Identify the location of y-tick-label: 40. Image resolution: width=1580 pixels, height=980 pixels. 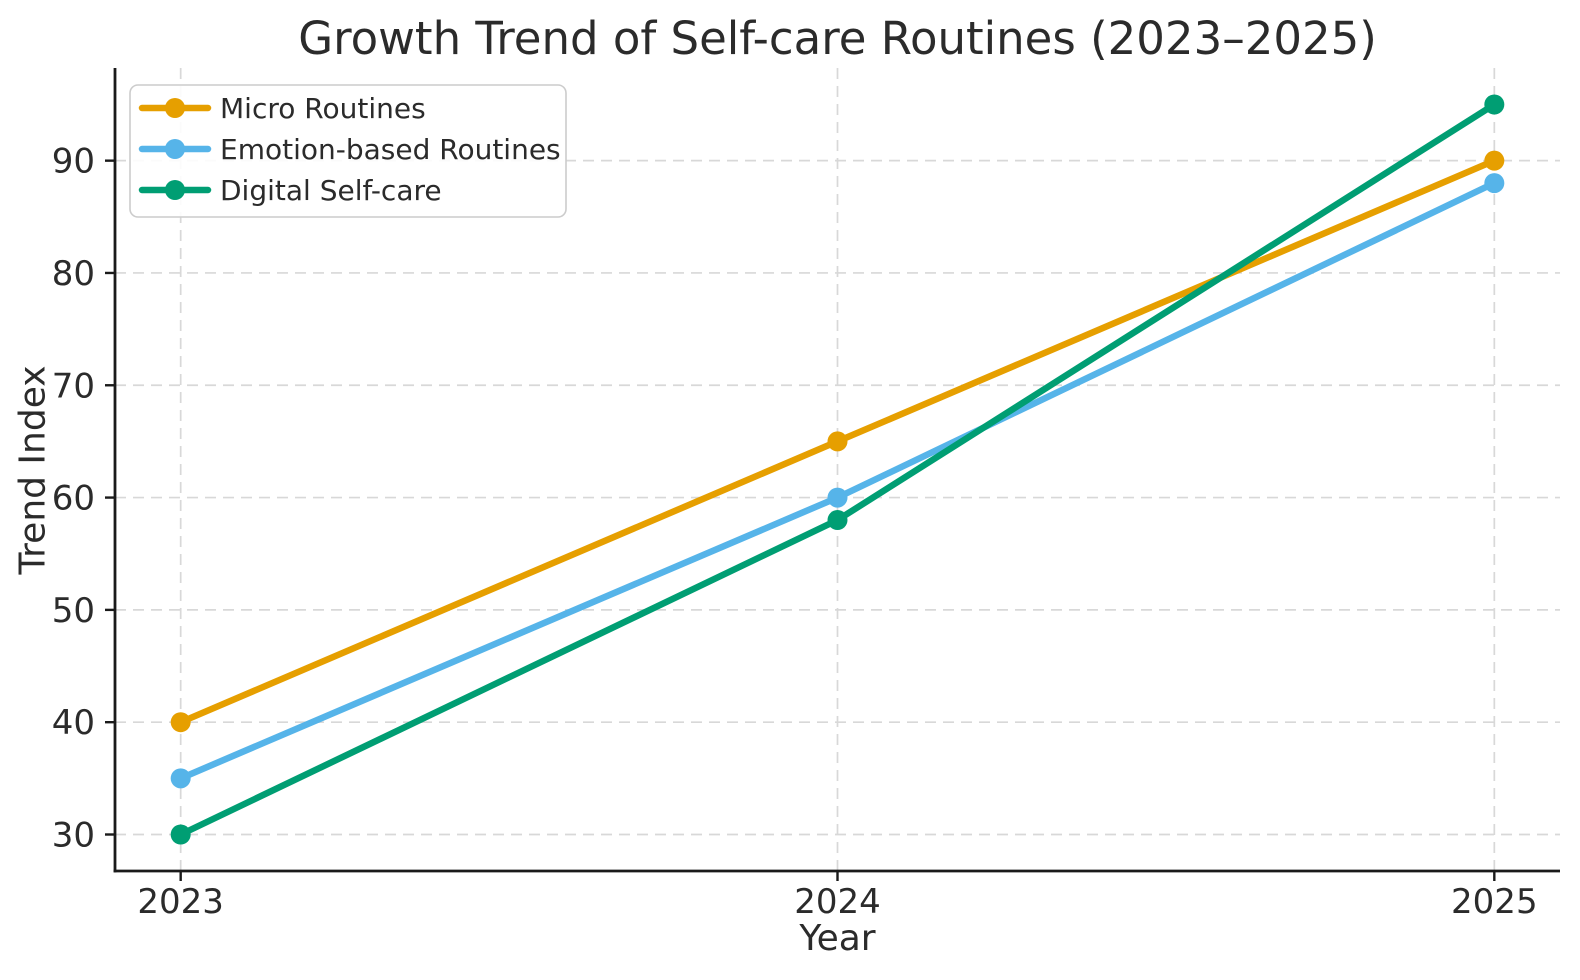
(73, 723).